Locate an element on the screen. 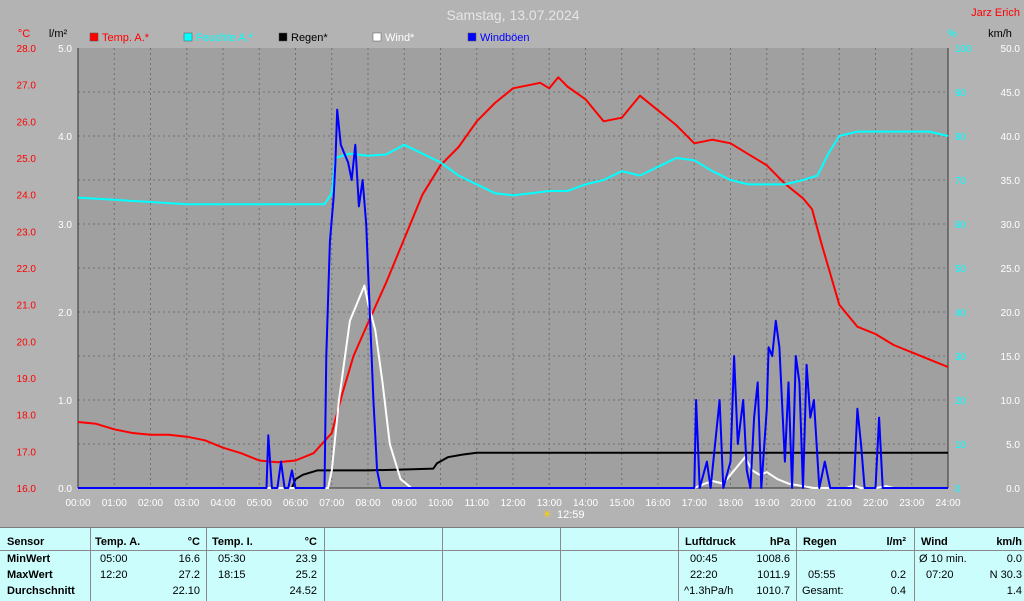 The width and height of the screenshot is (1024, 601). temp-tick-label: 21.0 is located at coordinates (27, 306).